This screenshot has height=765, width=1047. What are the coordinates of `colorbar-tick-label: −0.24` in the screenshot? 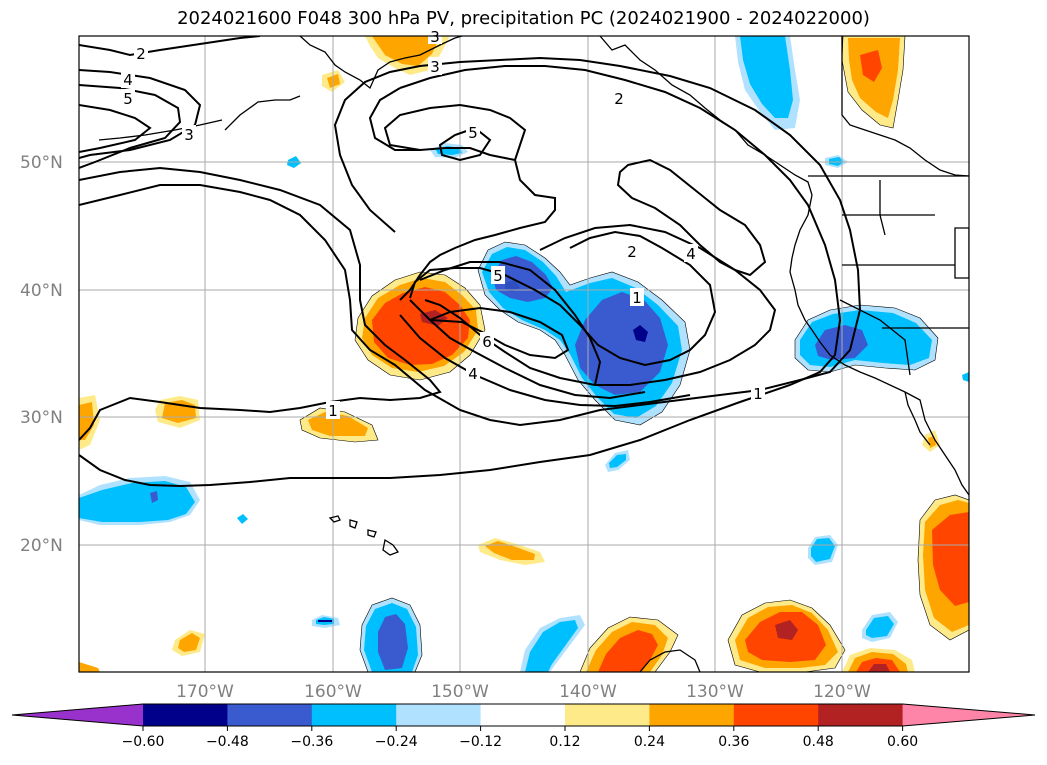 It's located at (396, 742).